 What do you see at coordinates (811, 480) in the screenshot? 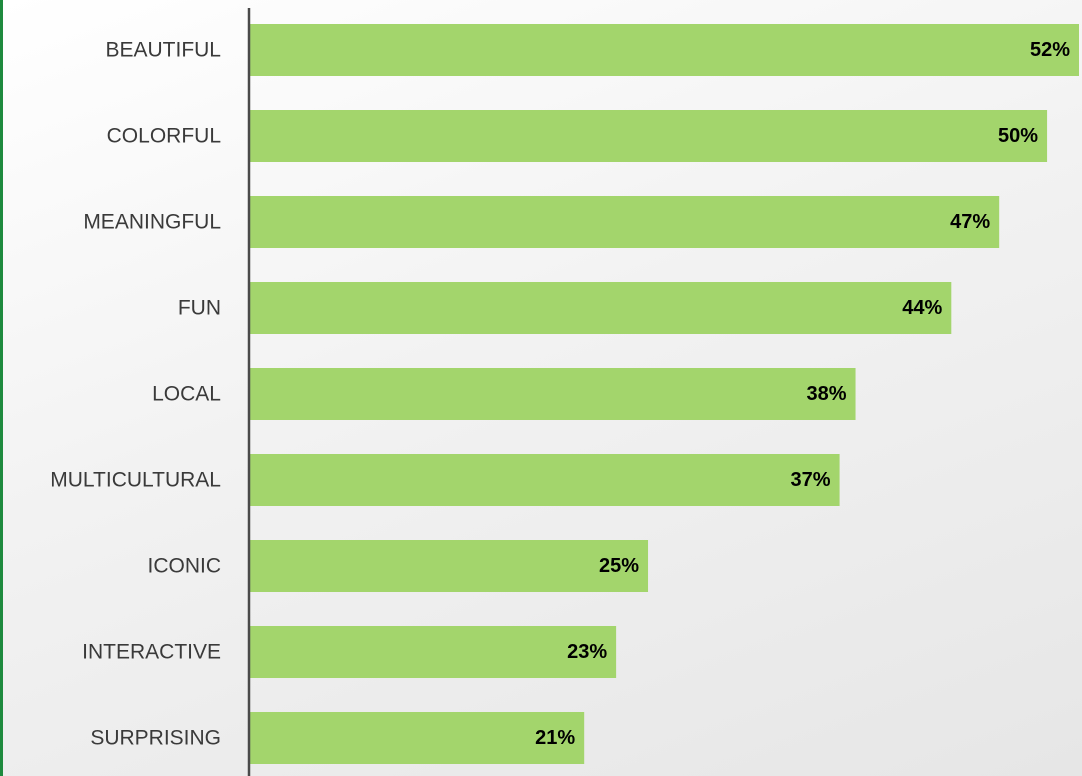
I see `value-label-multicultural: 37%` at bounding box center [811, 480].